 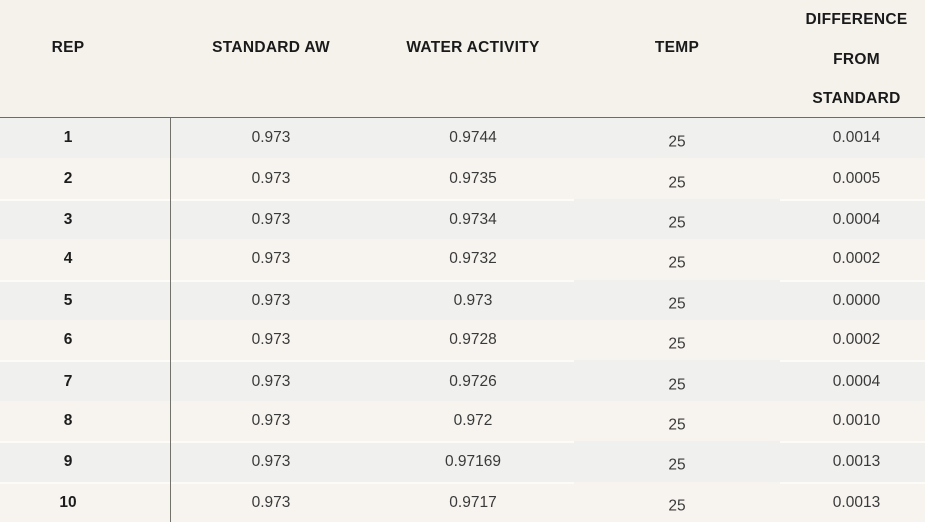 I want to click on cell-water-activity: 0.97169, so click(x=473, y=461).